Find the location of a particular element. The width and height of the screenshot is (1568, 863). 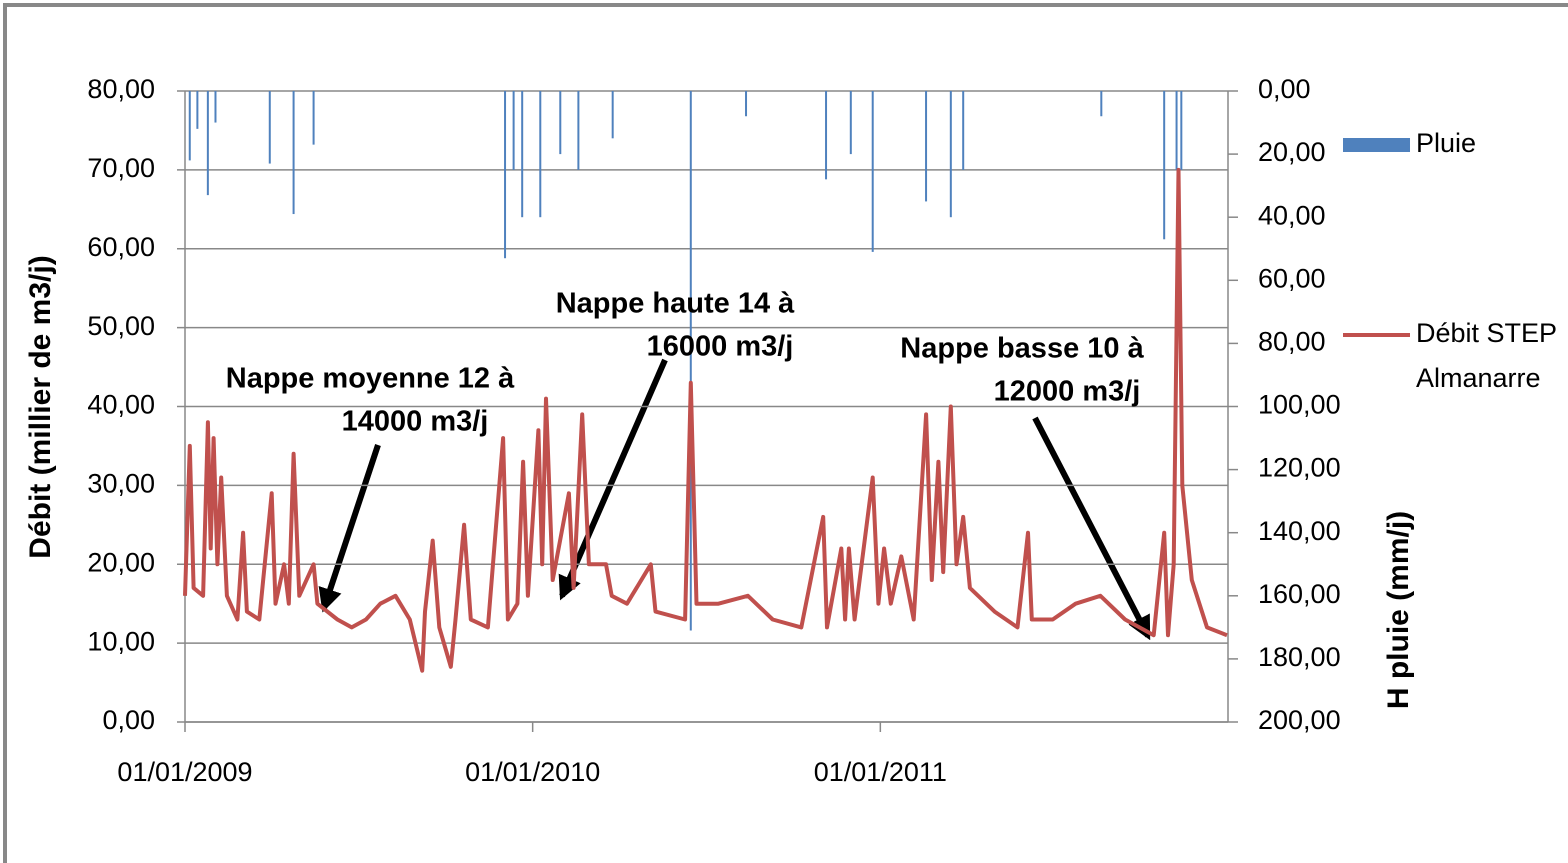

y2-tick-label: 200,00 is located at coordinates (1299, 720).